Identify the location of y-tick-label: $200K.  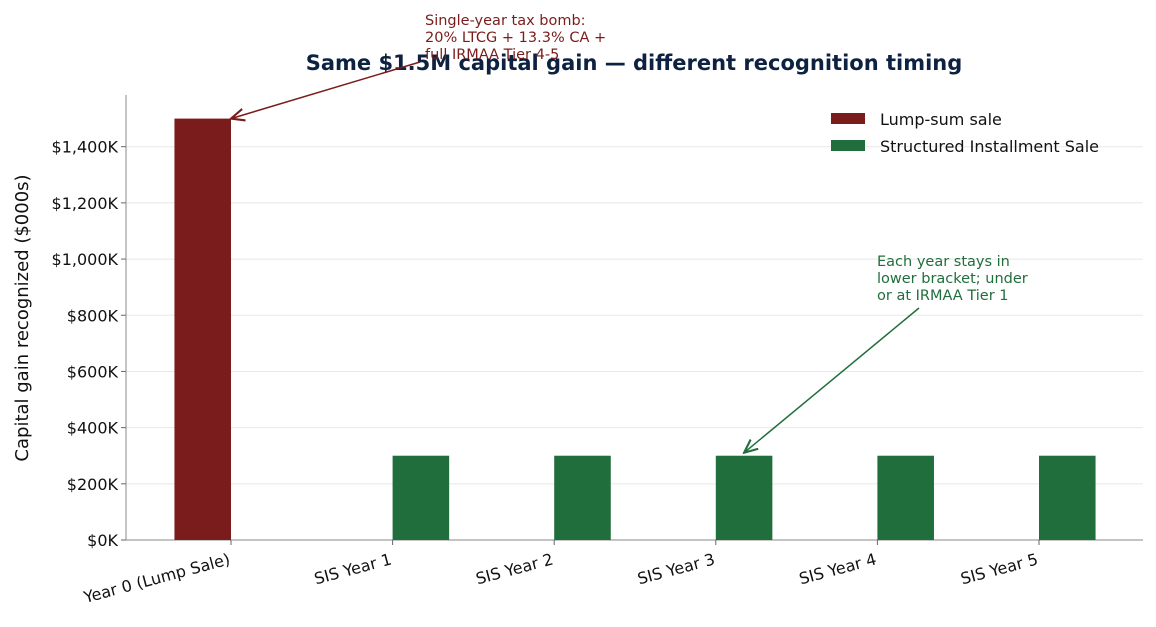
(93, 484).